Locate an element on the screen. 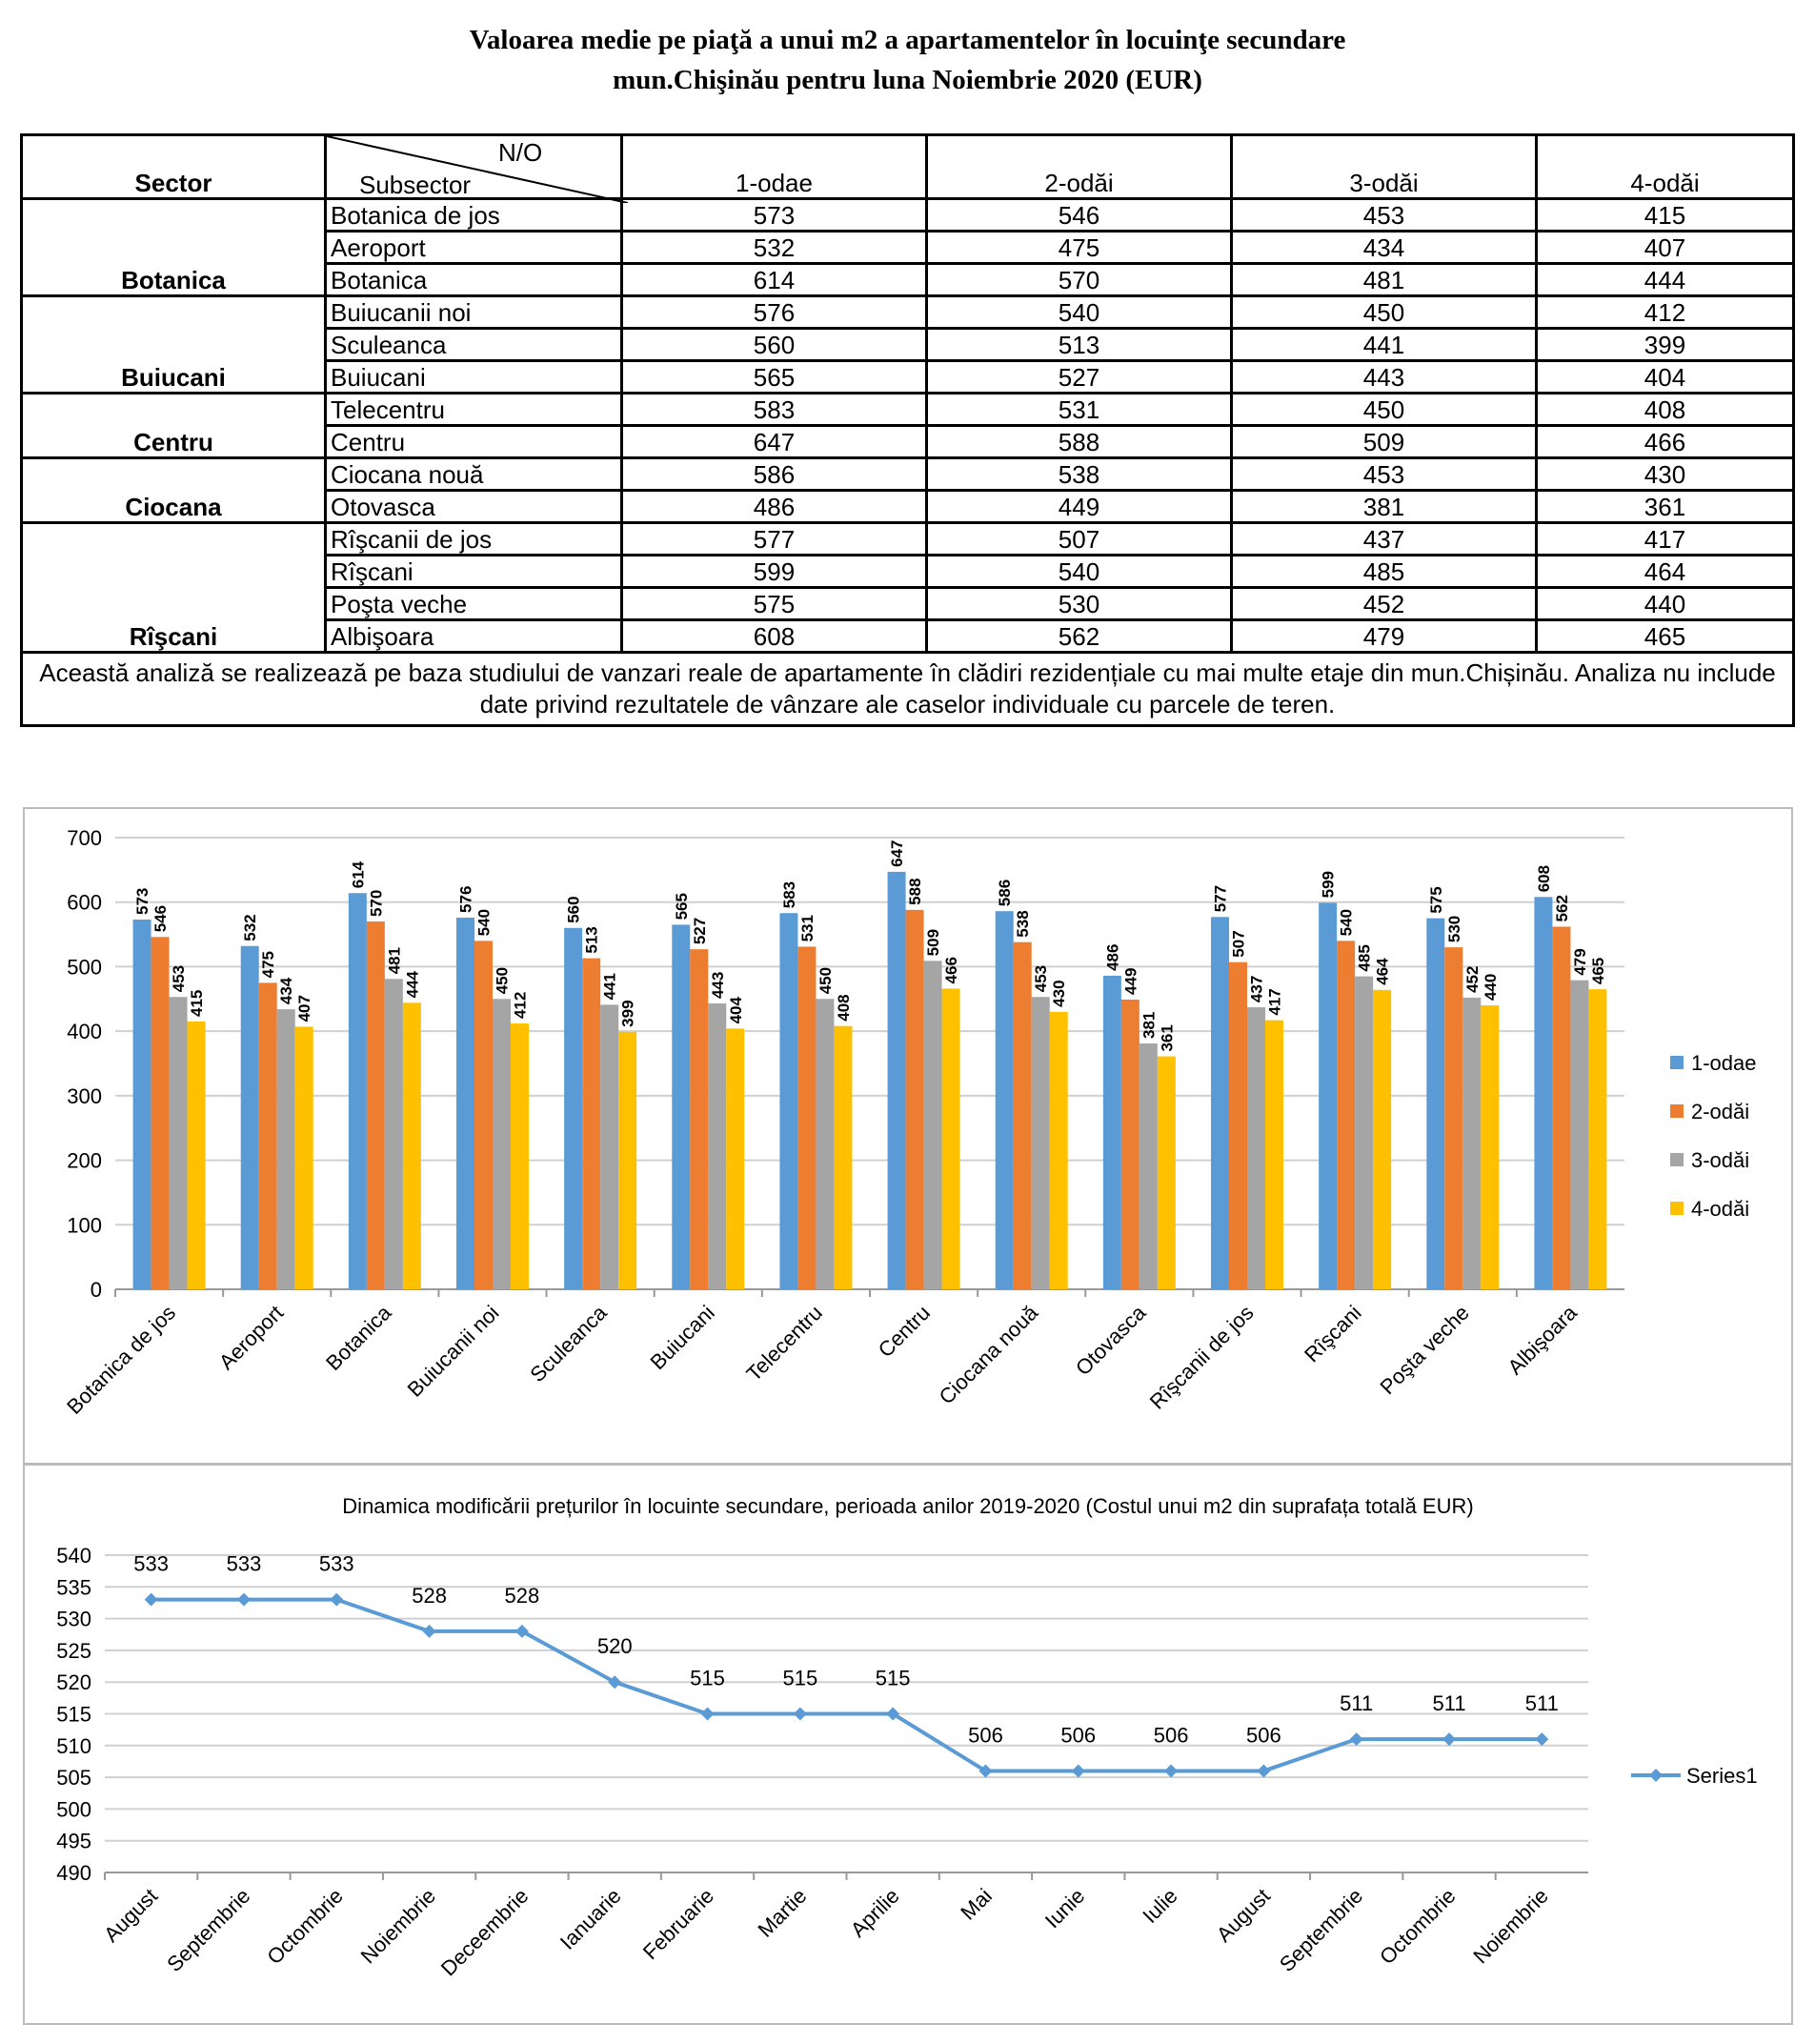  cell-value: 434 is located at coordinates (1384, 247).